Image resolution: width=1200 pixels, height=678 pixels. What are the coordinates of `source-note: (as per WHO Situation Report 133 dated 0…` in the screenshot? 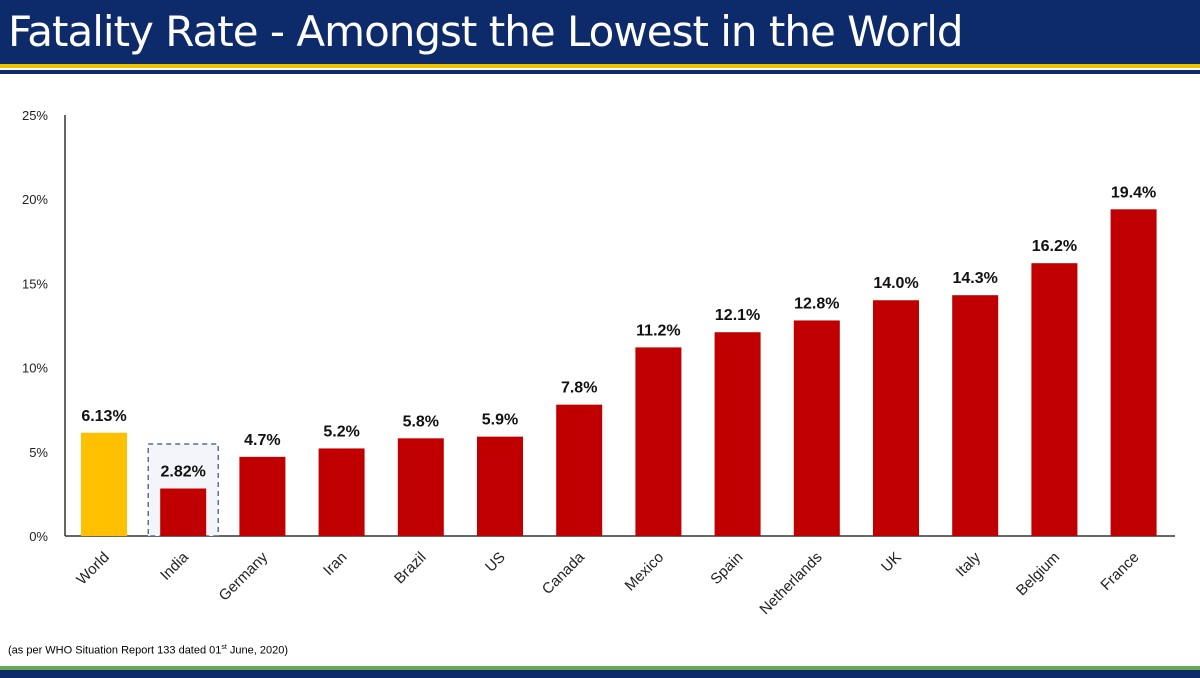 It's located at (148, 650).